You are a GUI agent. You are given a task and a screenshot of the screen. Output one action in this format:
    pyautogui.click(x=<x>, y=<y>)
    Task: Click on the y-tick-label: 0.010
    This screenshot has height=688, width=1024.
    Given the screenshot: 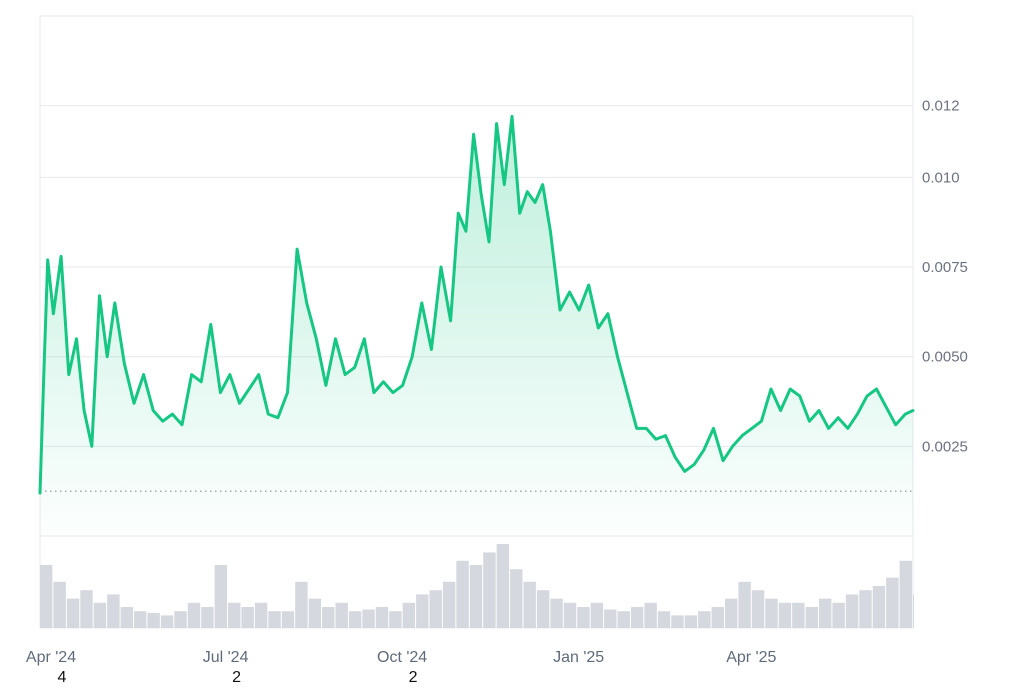 What is the action you would take?
    pyautogui.click(x=941, y=177)
    